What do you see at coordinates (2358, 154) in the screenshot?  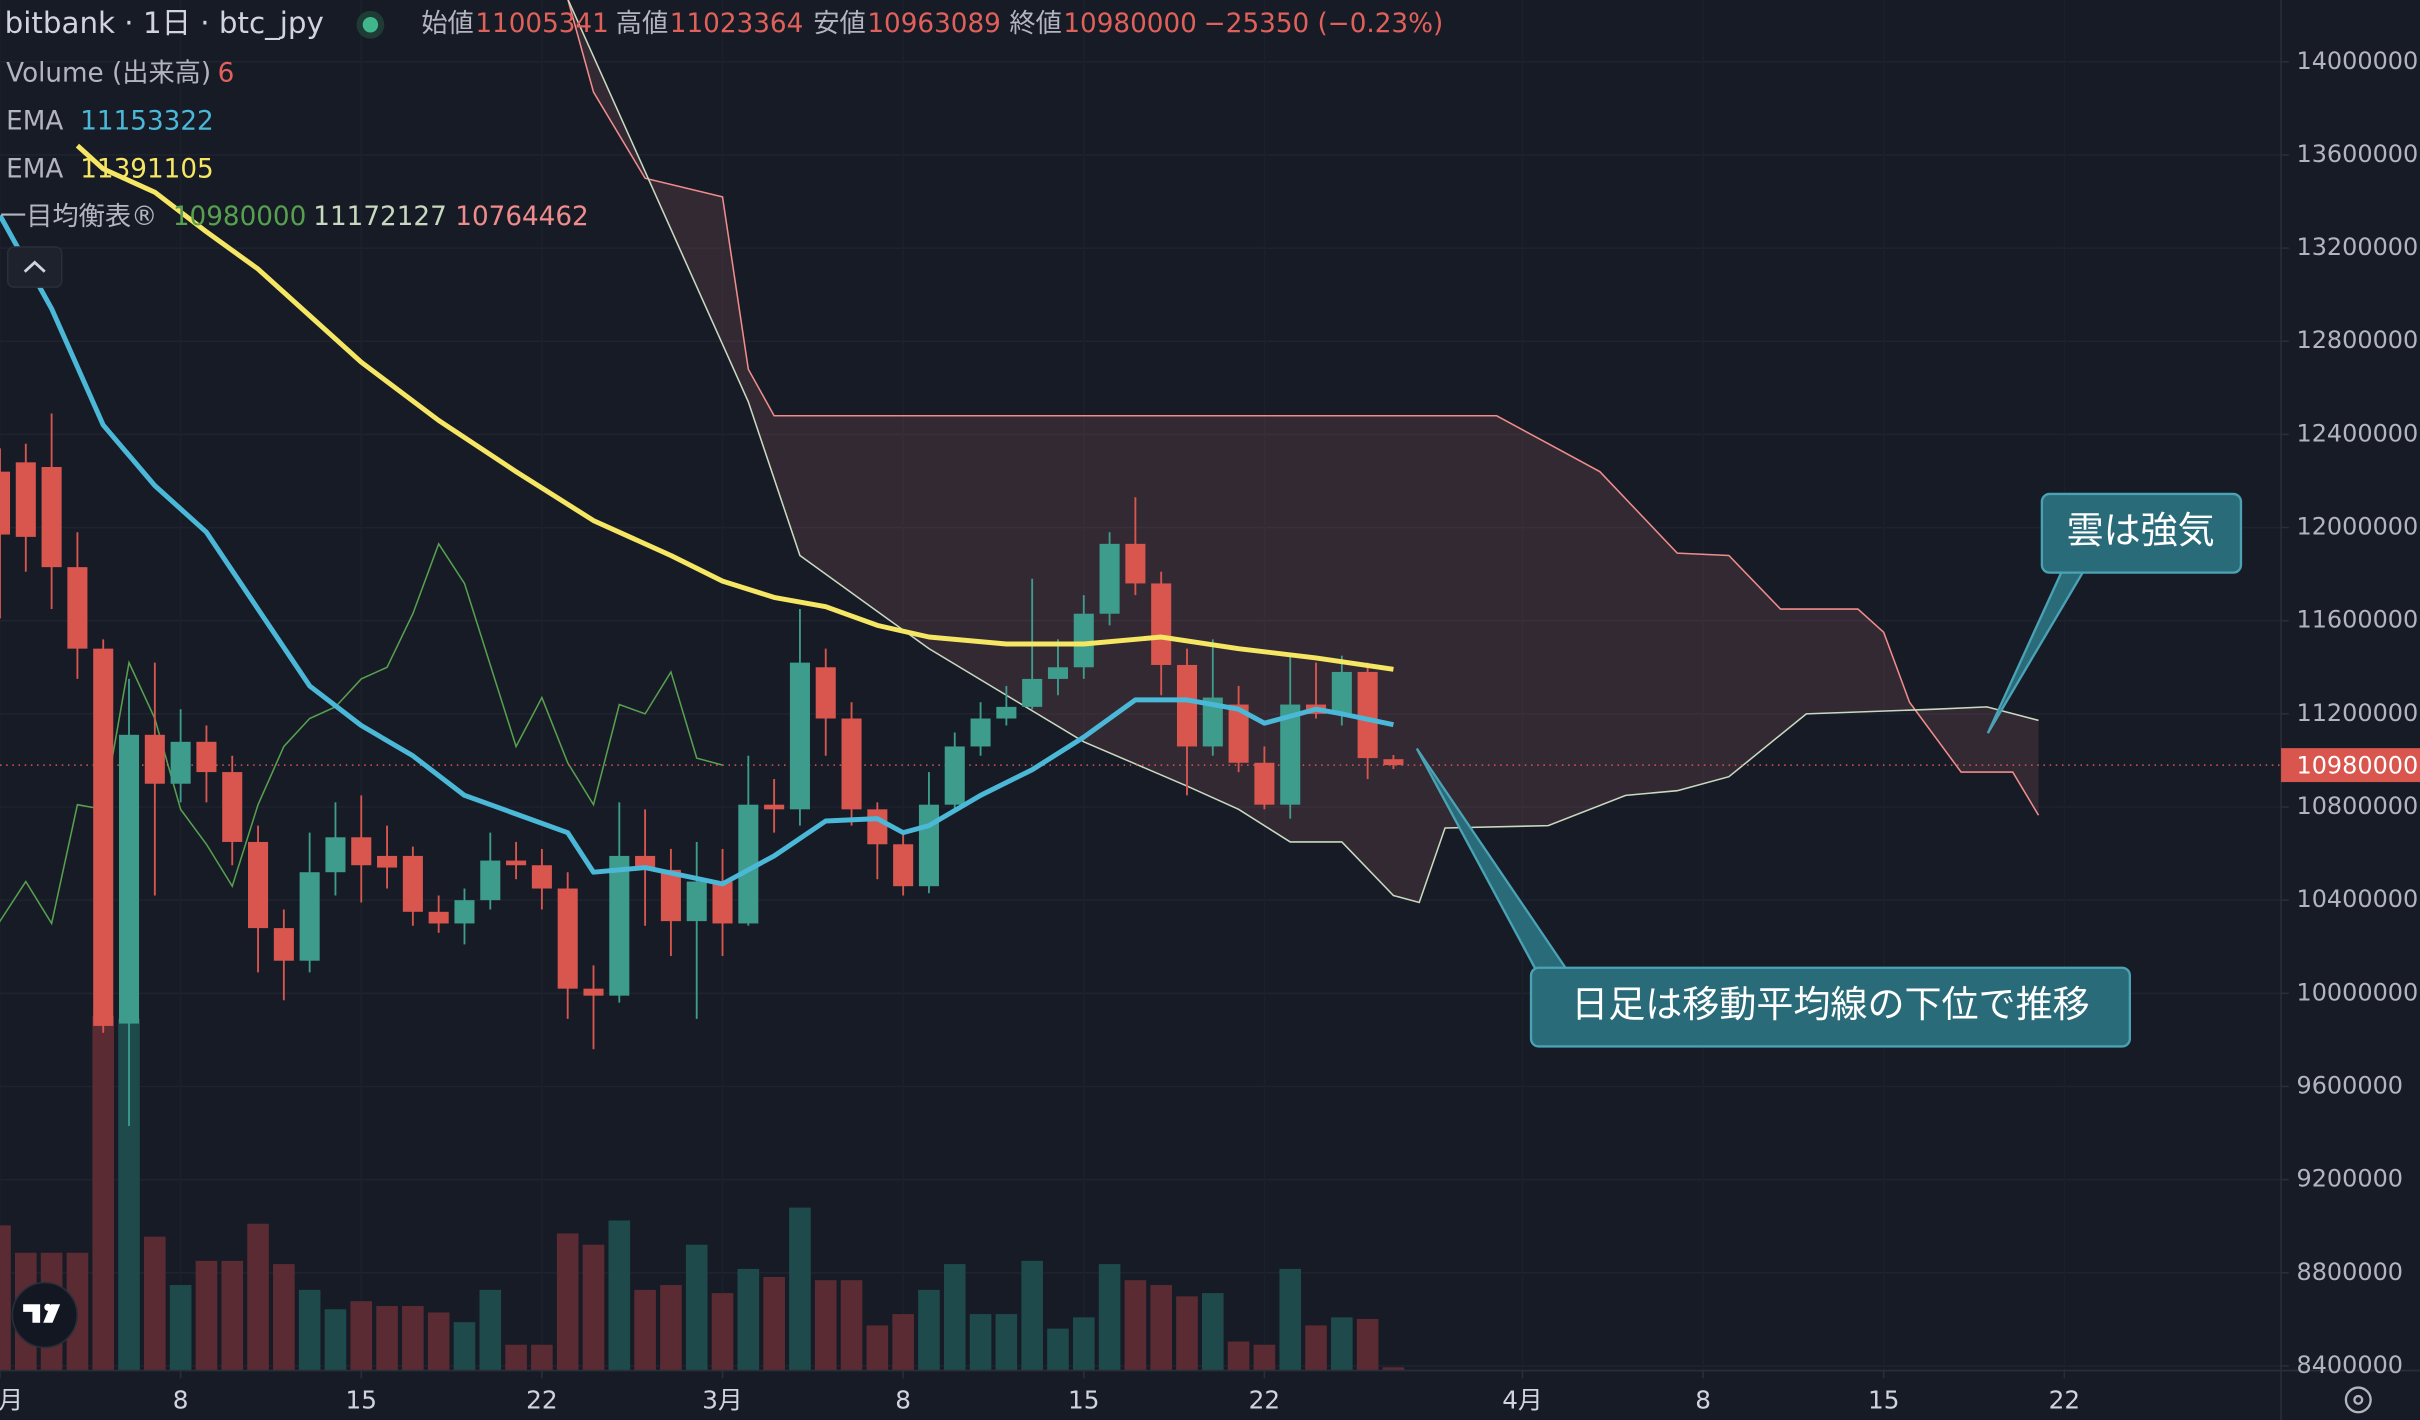 I see `y-tick-label: 13600000` at bounding box center [2358, 154].